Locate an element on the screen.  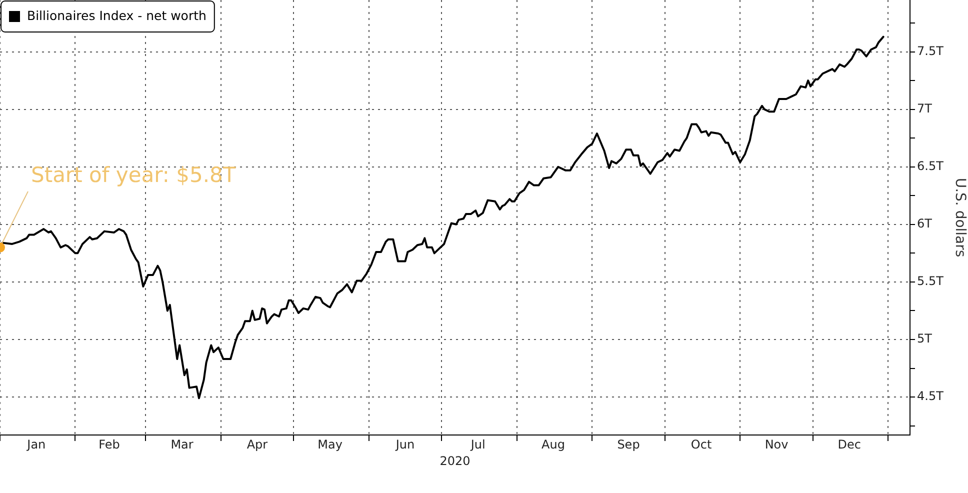
y-tick-label: 5.5T is located at coordinates (930, 281).